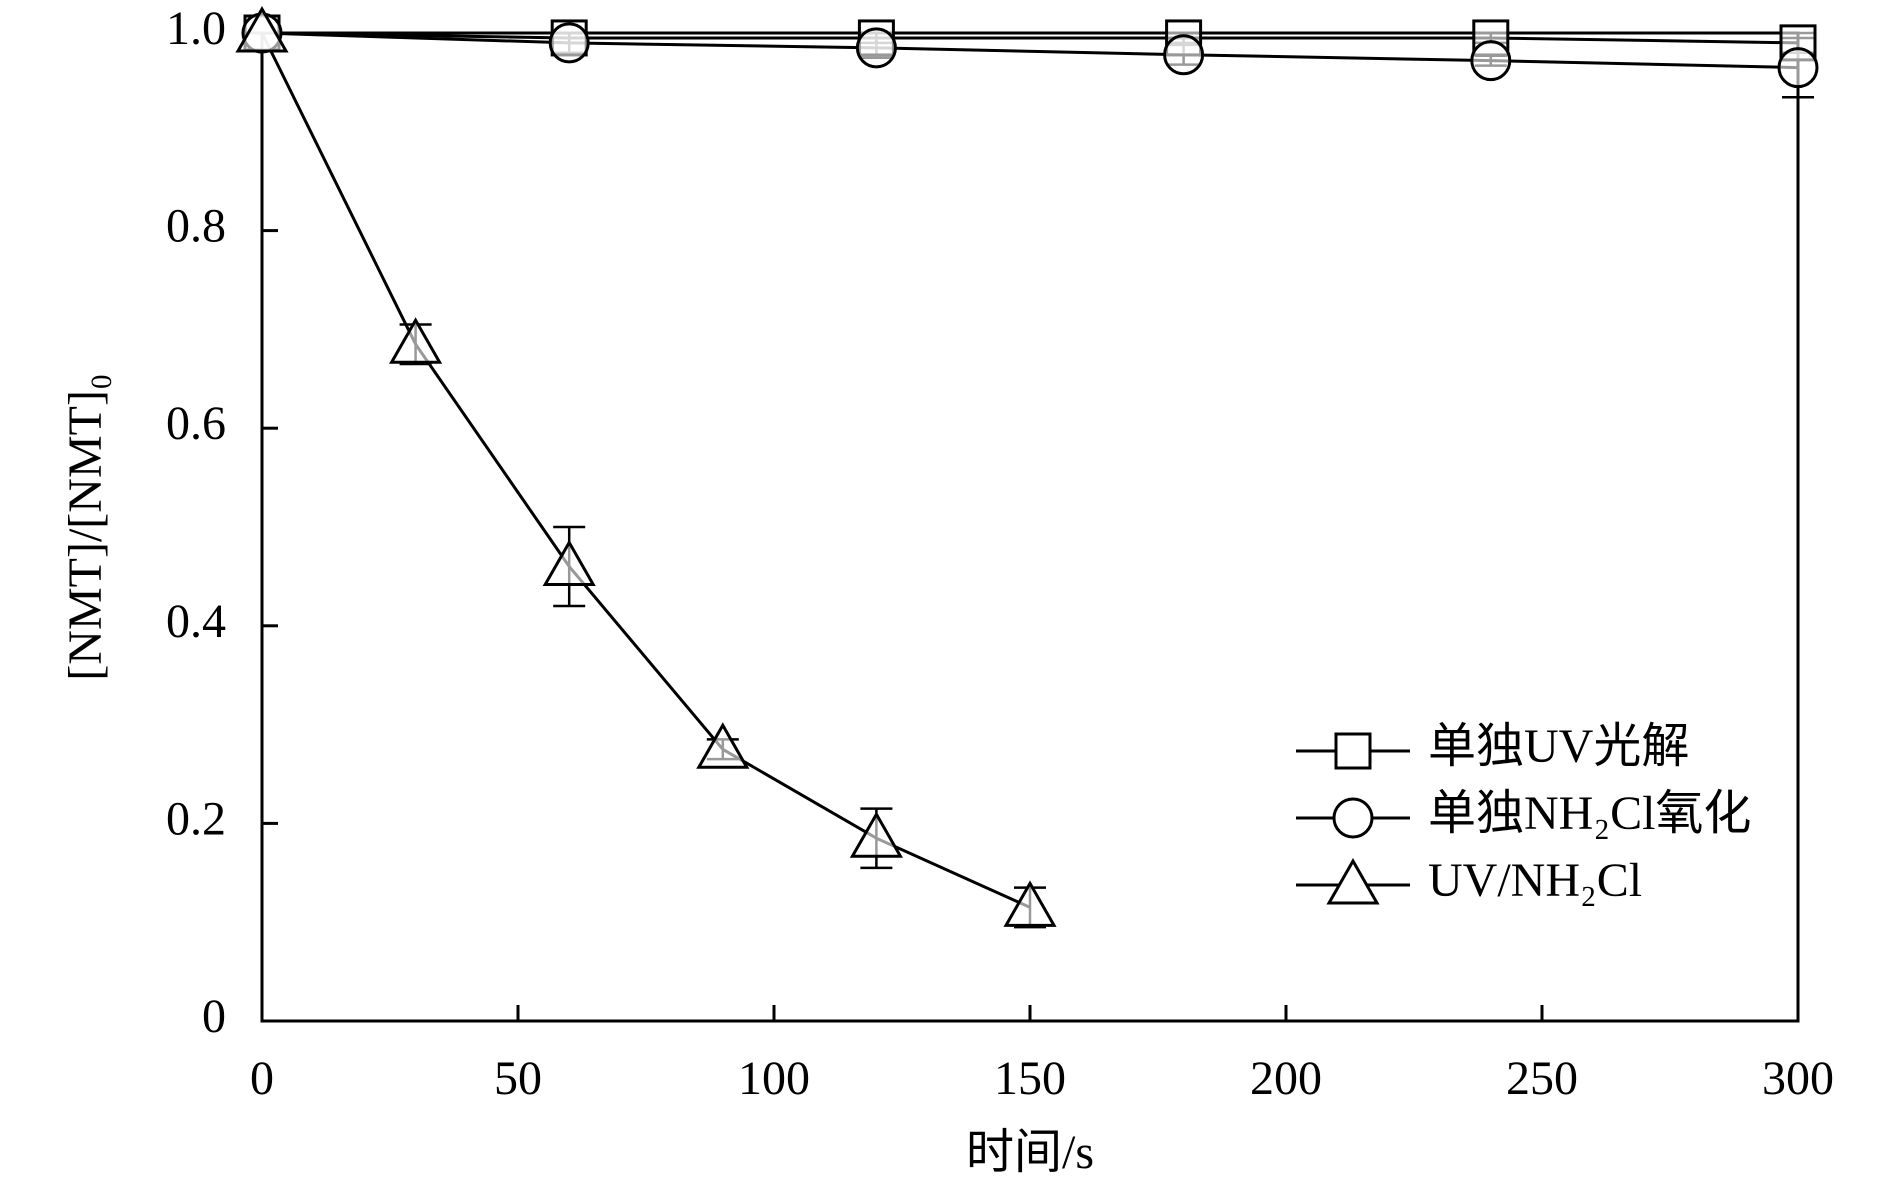 The image size is (1890, 1193). Describe the element at coordinates (196, 423) in the screenshot. I see `y-tick-label: 0.6` at that location.